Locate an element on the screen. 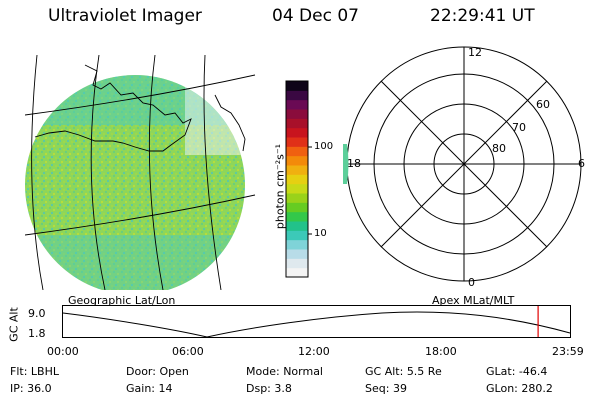 The image size is (600, 400). colorbar-tick-10: 10 is located at coordinates (320, 233).